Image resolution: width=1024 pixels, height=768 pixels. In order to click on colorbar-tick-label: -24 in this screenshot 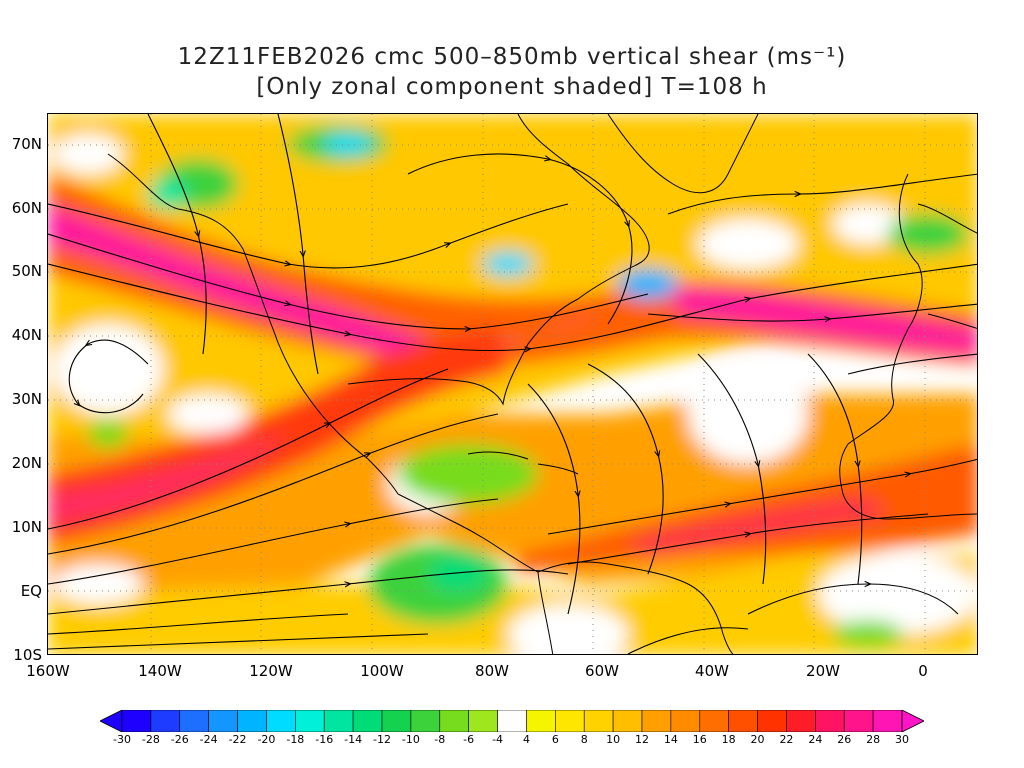, I will do `click(208, 739)`.